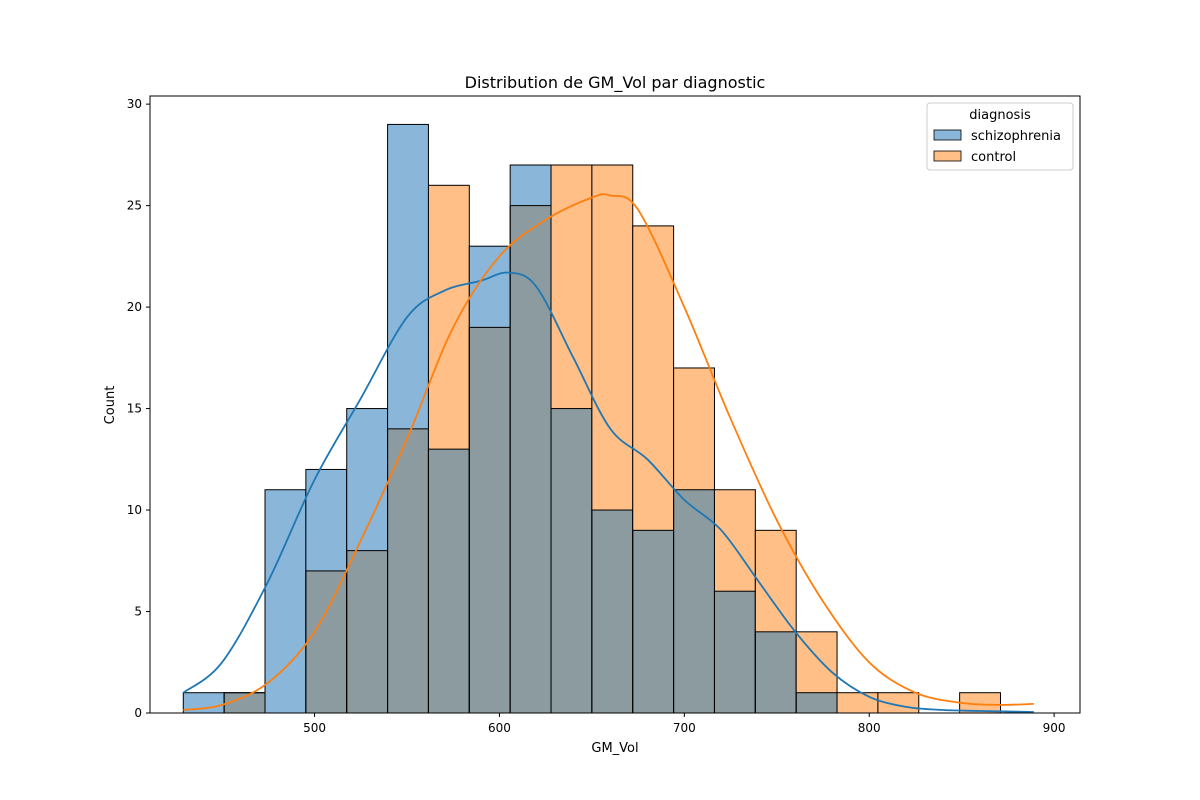 This screenshot has height=800, width=1200. What do you see at coordinates (1016, 136) in the screenshot?
I see `legend-label-schizophrenia: schizophrenia` at bounding box center [1016, 136].